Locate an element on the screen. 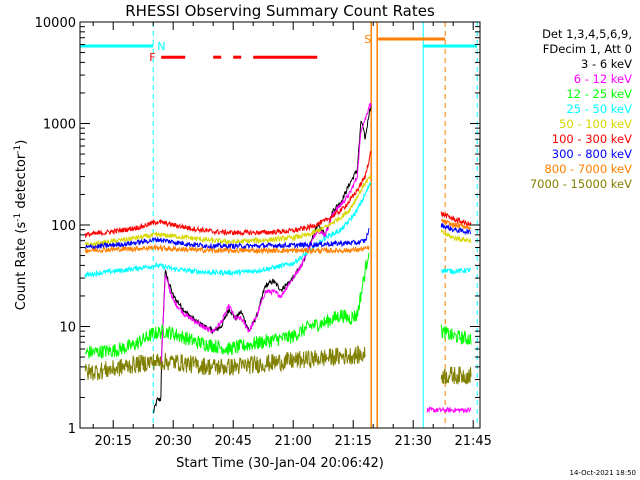  y-tick-label: 1 is located at coordinates (72, 429).